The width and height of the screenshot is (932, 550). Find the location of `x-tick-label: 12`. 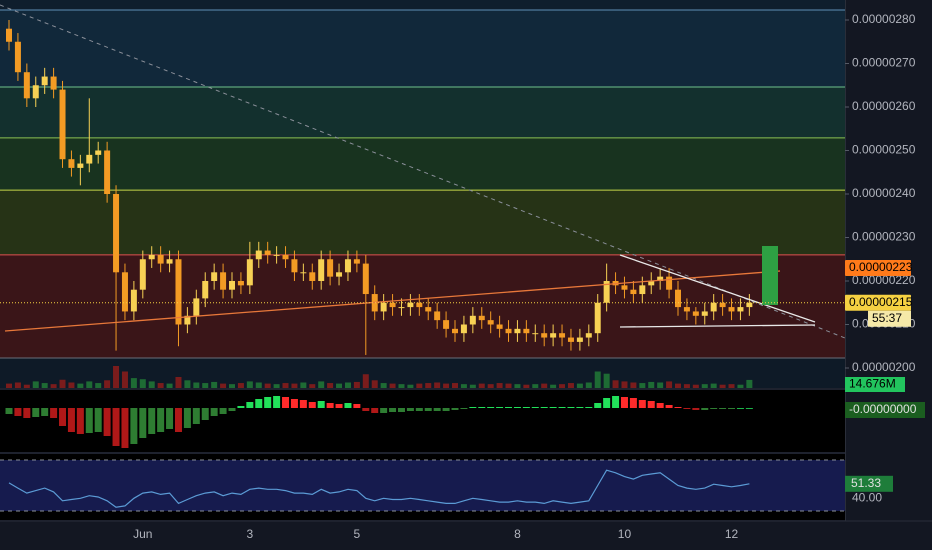

x-tick-label: 12 is located at coordinates (732, 534).